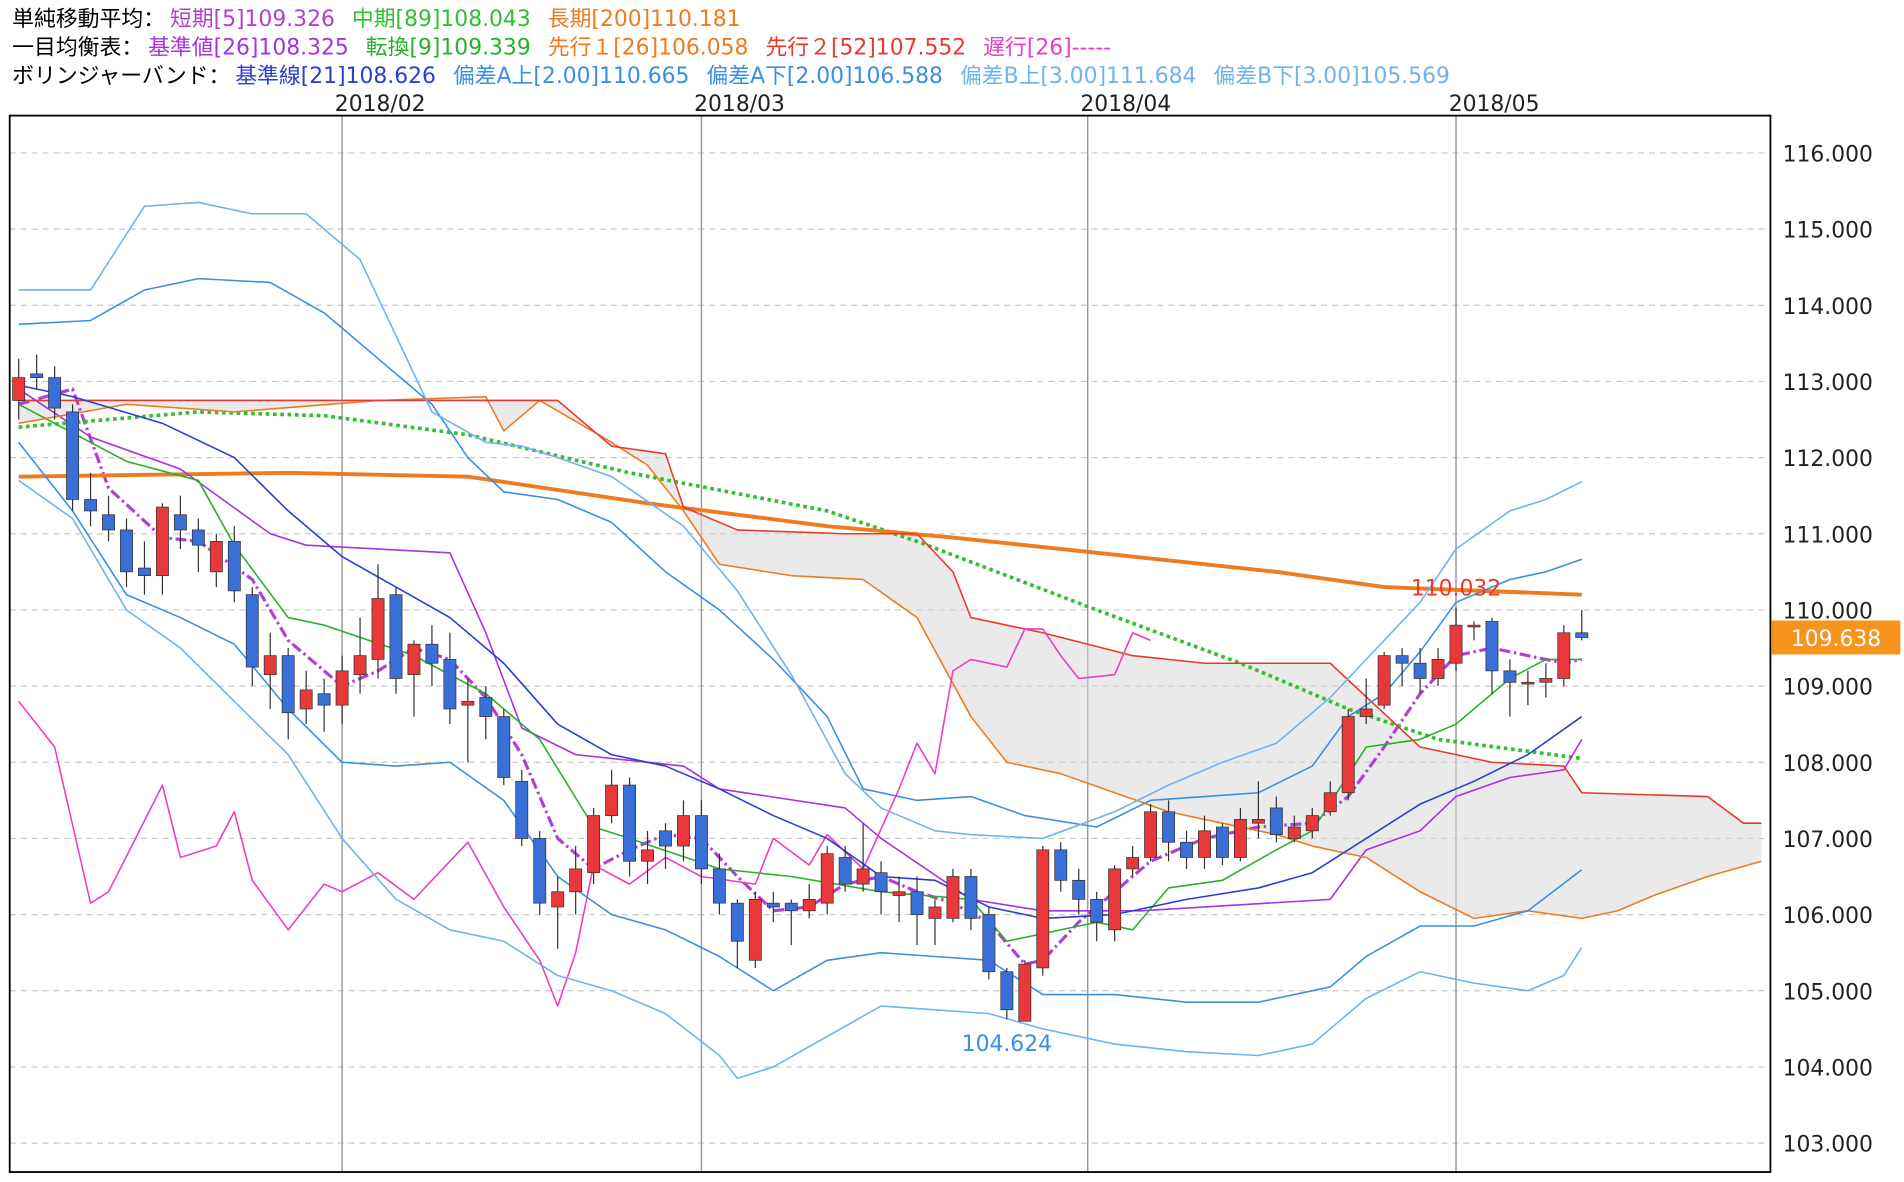 Image resolution: width=1904 pixels, height=1182 pixels. I want to click on last-price-label: 109.638, so click(1836, 639).